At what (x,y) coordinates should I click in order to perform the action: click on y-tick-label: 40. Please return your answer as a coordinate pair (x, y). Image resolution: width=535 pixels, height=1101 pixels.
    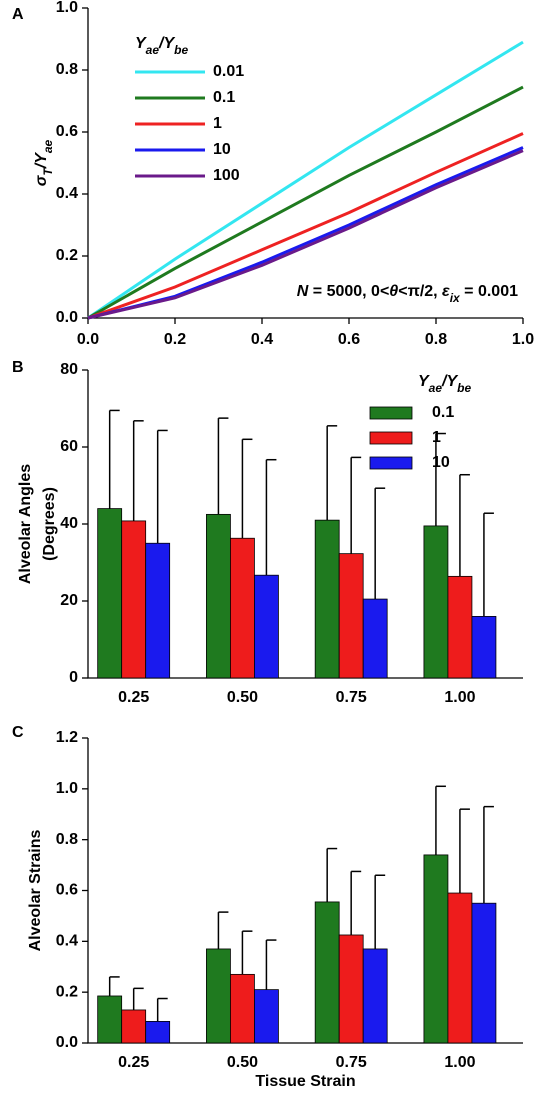
    Looking at the image, I should click on (69, 523).